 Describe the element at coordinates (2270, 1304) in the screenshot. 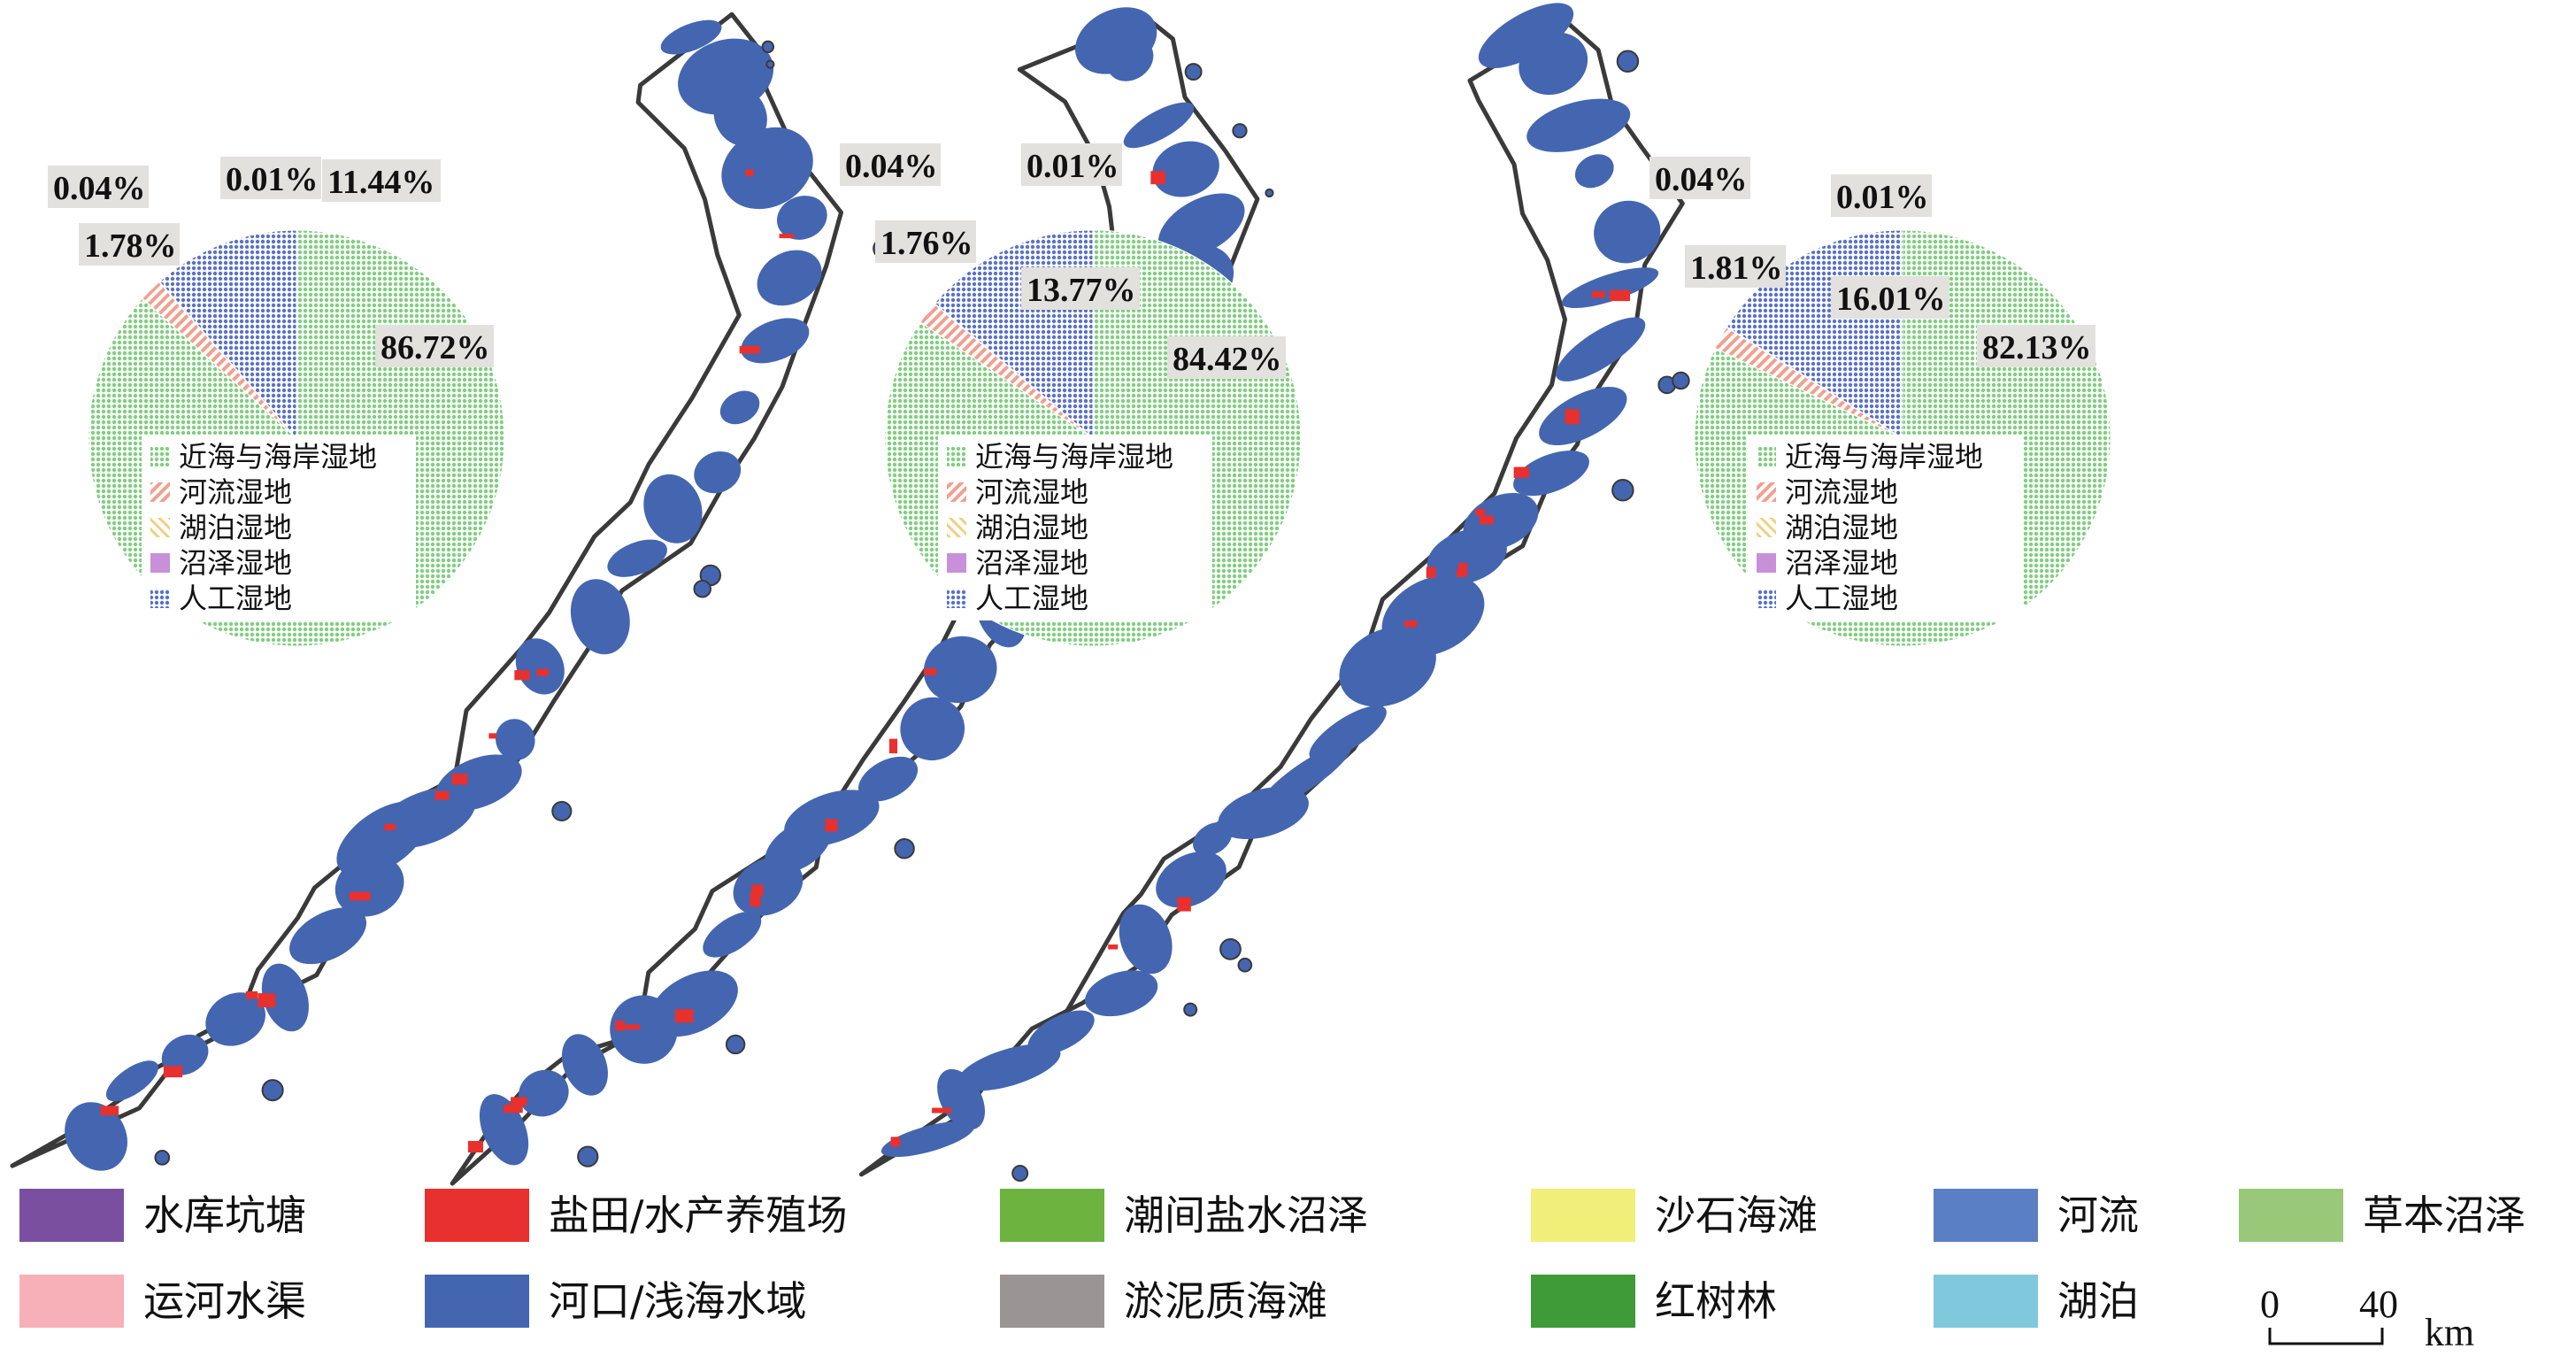

I see `scale-start-label: 0` at that location.